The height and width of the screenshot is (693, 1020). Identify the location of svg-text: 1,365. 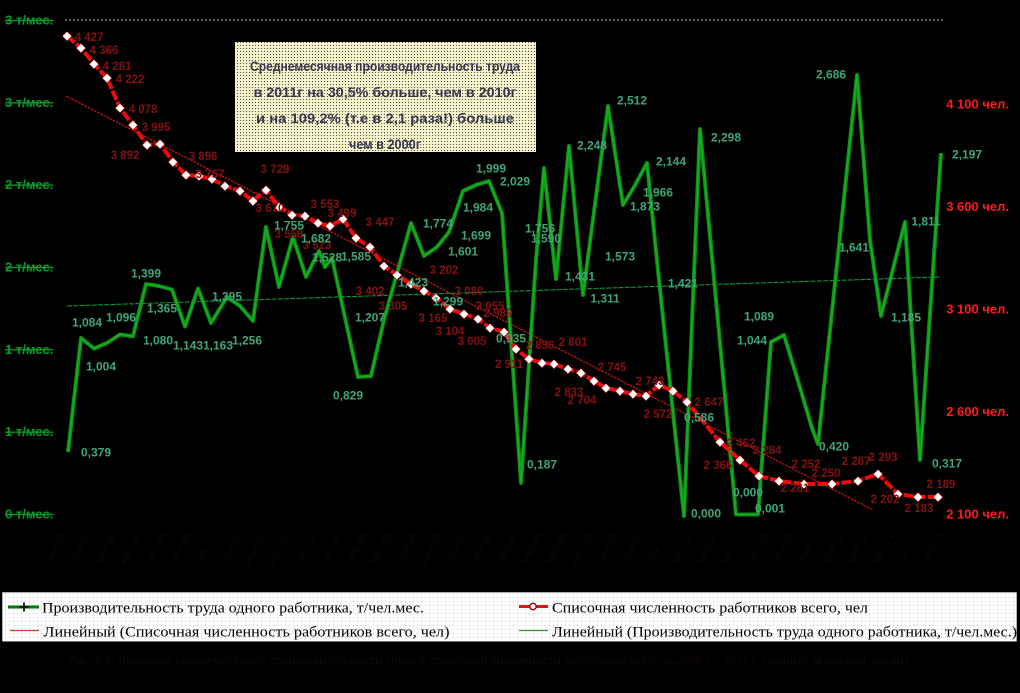
(162, 309).